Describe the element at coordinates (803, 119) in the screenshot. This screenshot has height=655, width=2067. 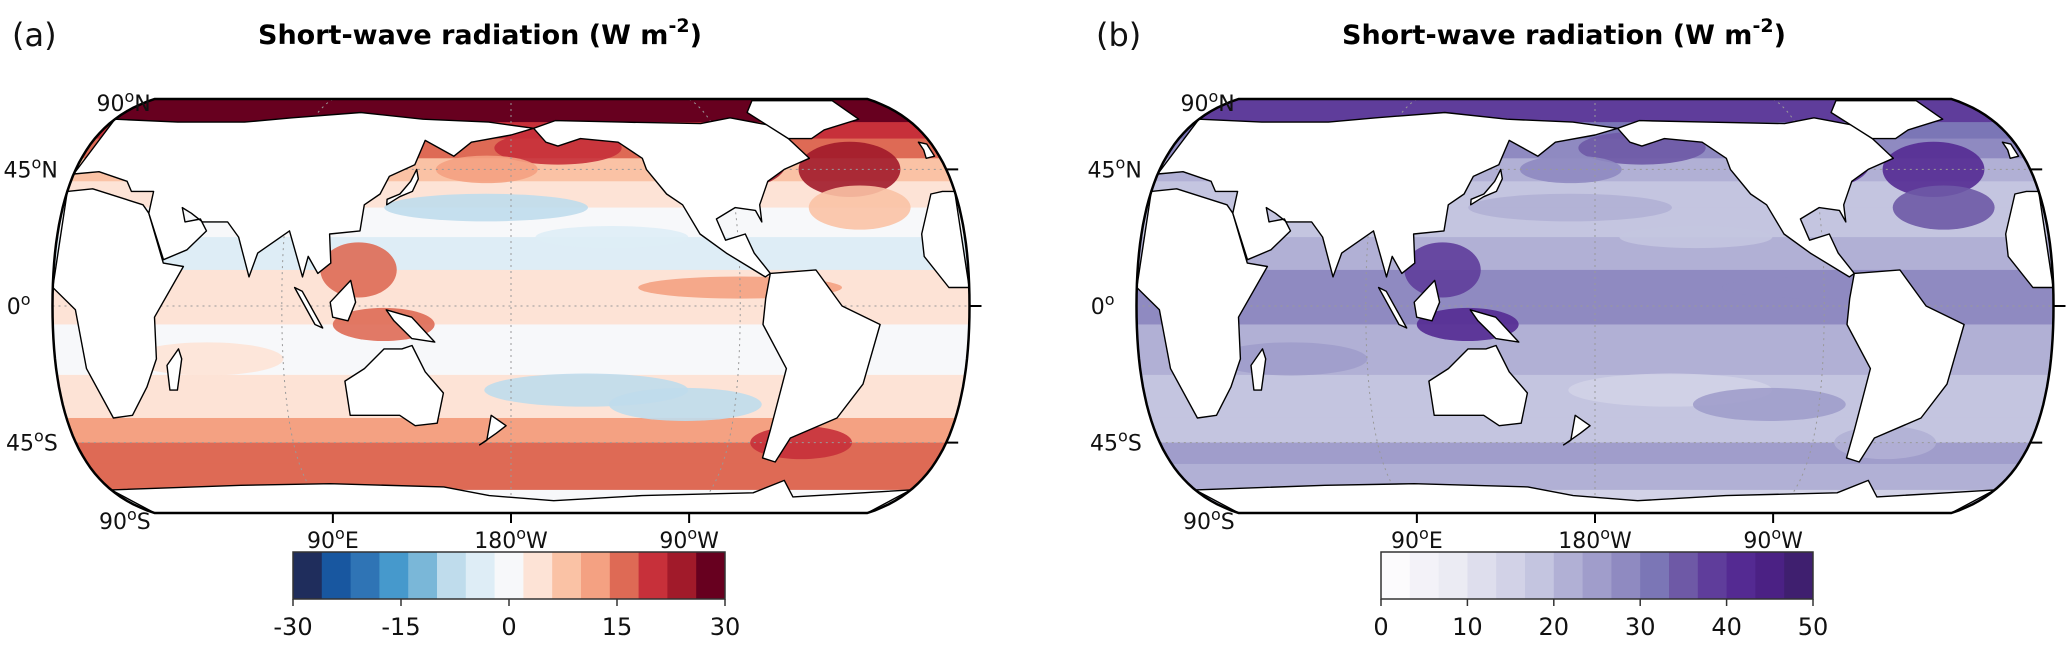
I see `land-greenland` at that location.